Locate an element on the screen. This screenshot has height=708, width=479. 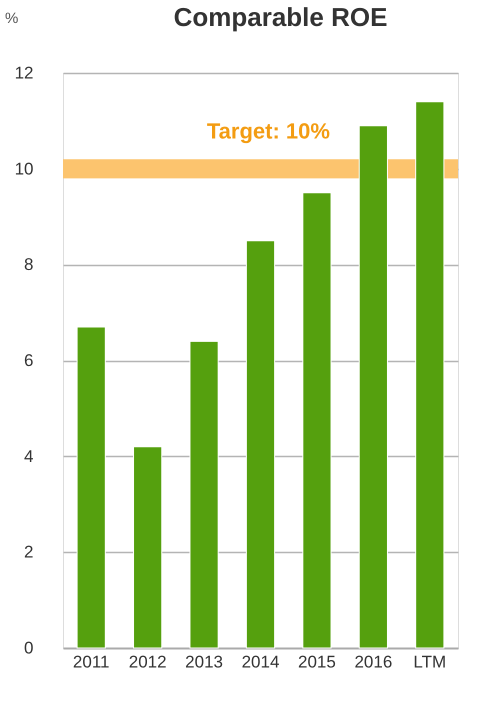
band-label: Target: 10% is located at coordinates (268, 131).